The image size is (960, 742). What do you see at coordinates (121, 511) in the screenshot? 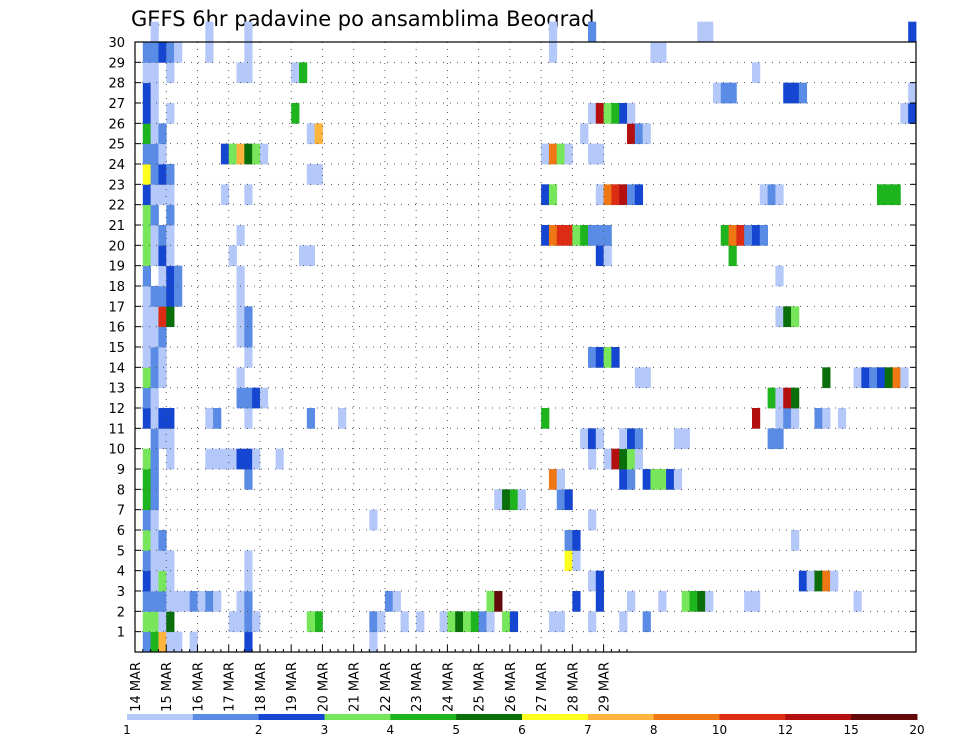
I see `y-tick-label: 7` at bounding box center [121, 511].